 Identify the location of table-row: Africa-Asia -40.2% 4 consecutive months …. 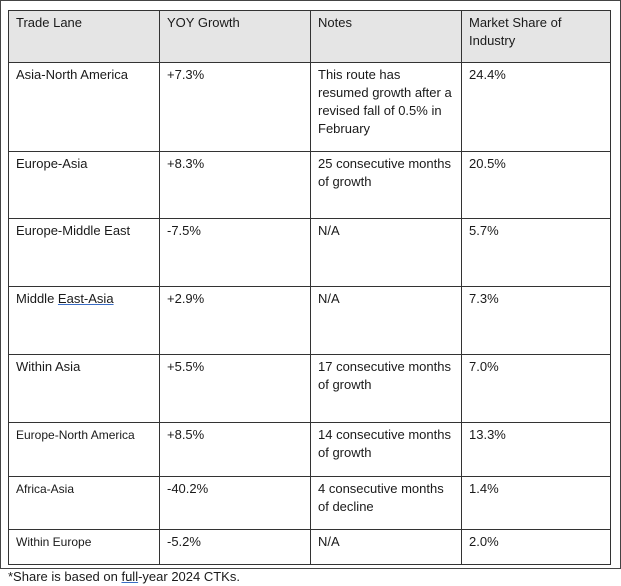
(309, 503).